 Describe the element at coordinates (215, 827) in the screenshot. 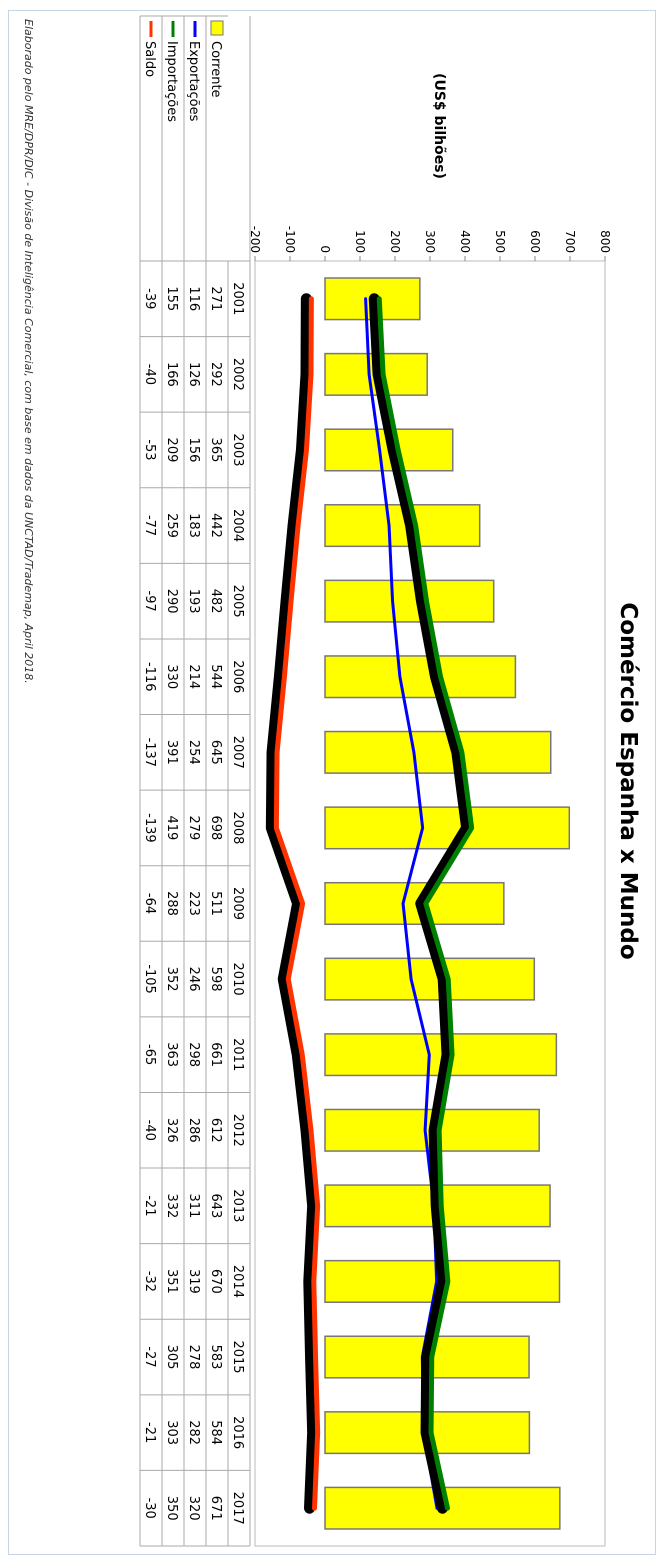

I see `table-value: 698` at that location.